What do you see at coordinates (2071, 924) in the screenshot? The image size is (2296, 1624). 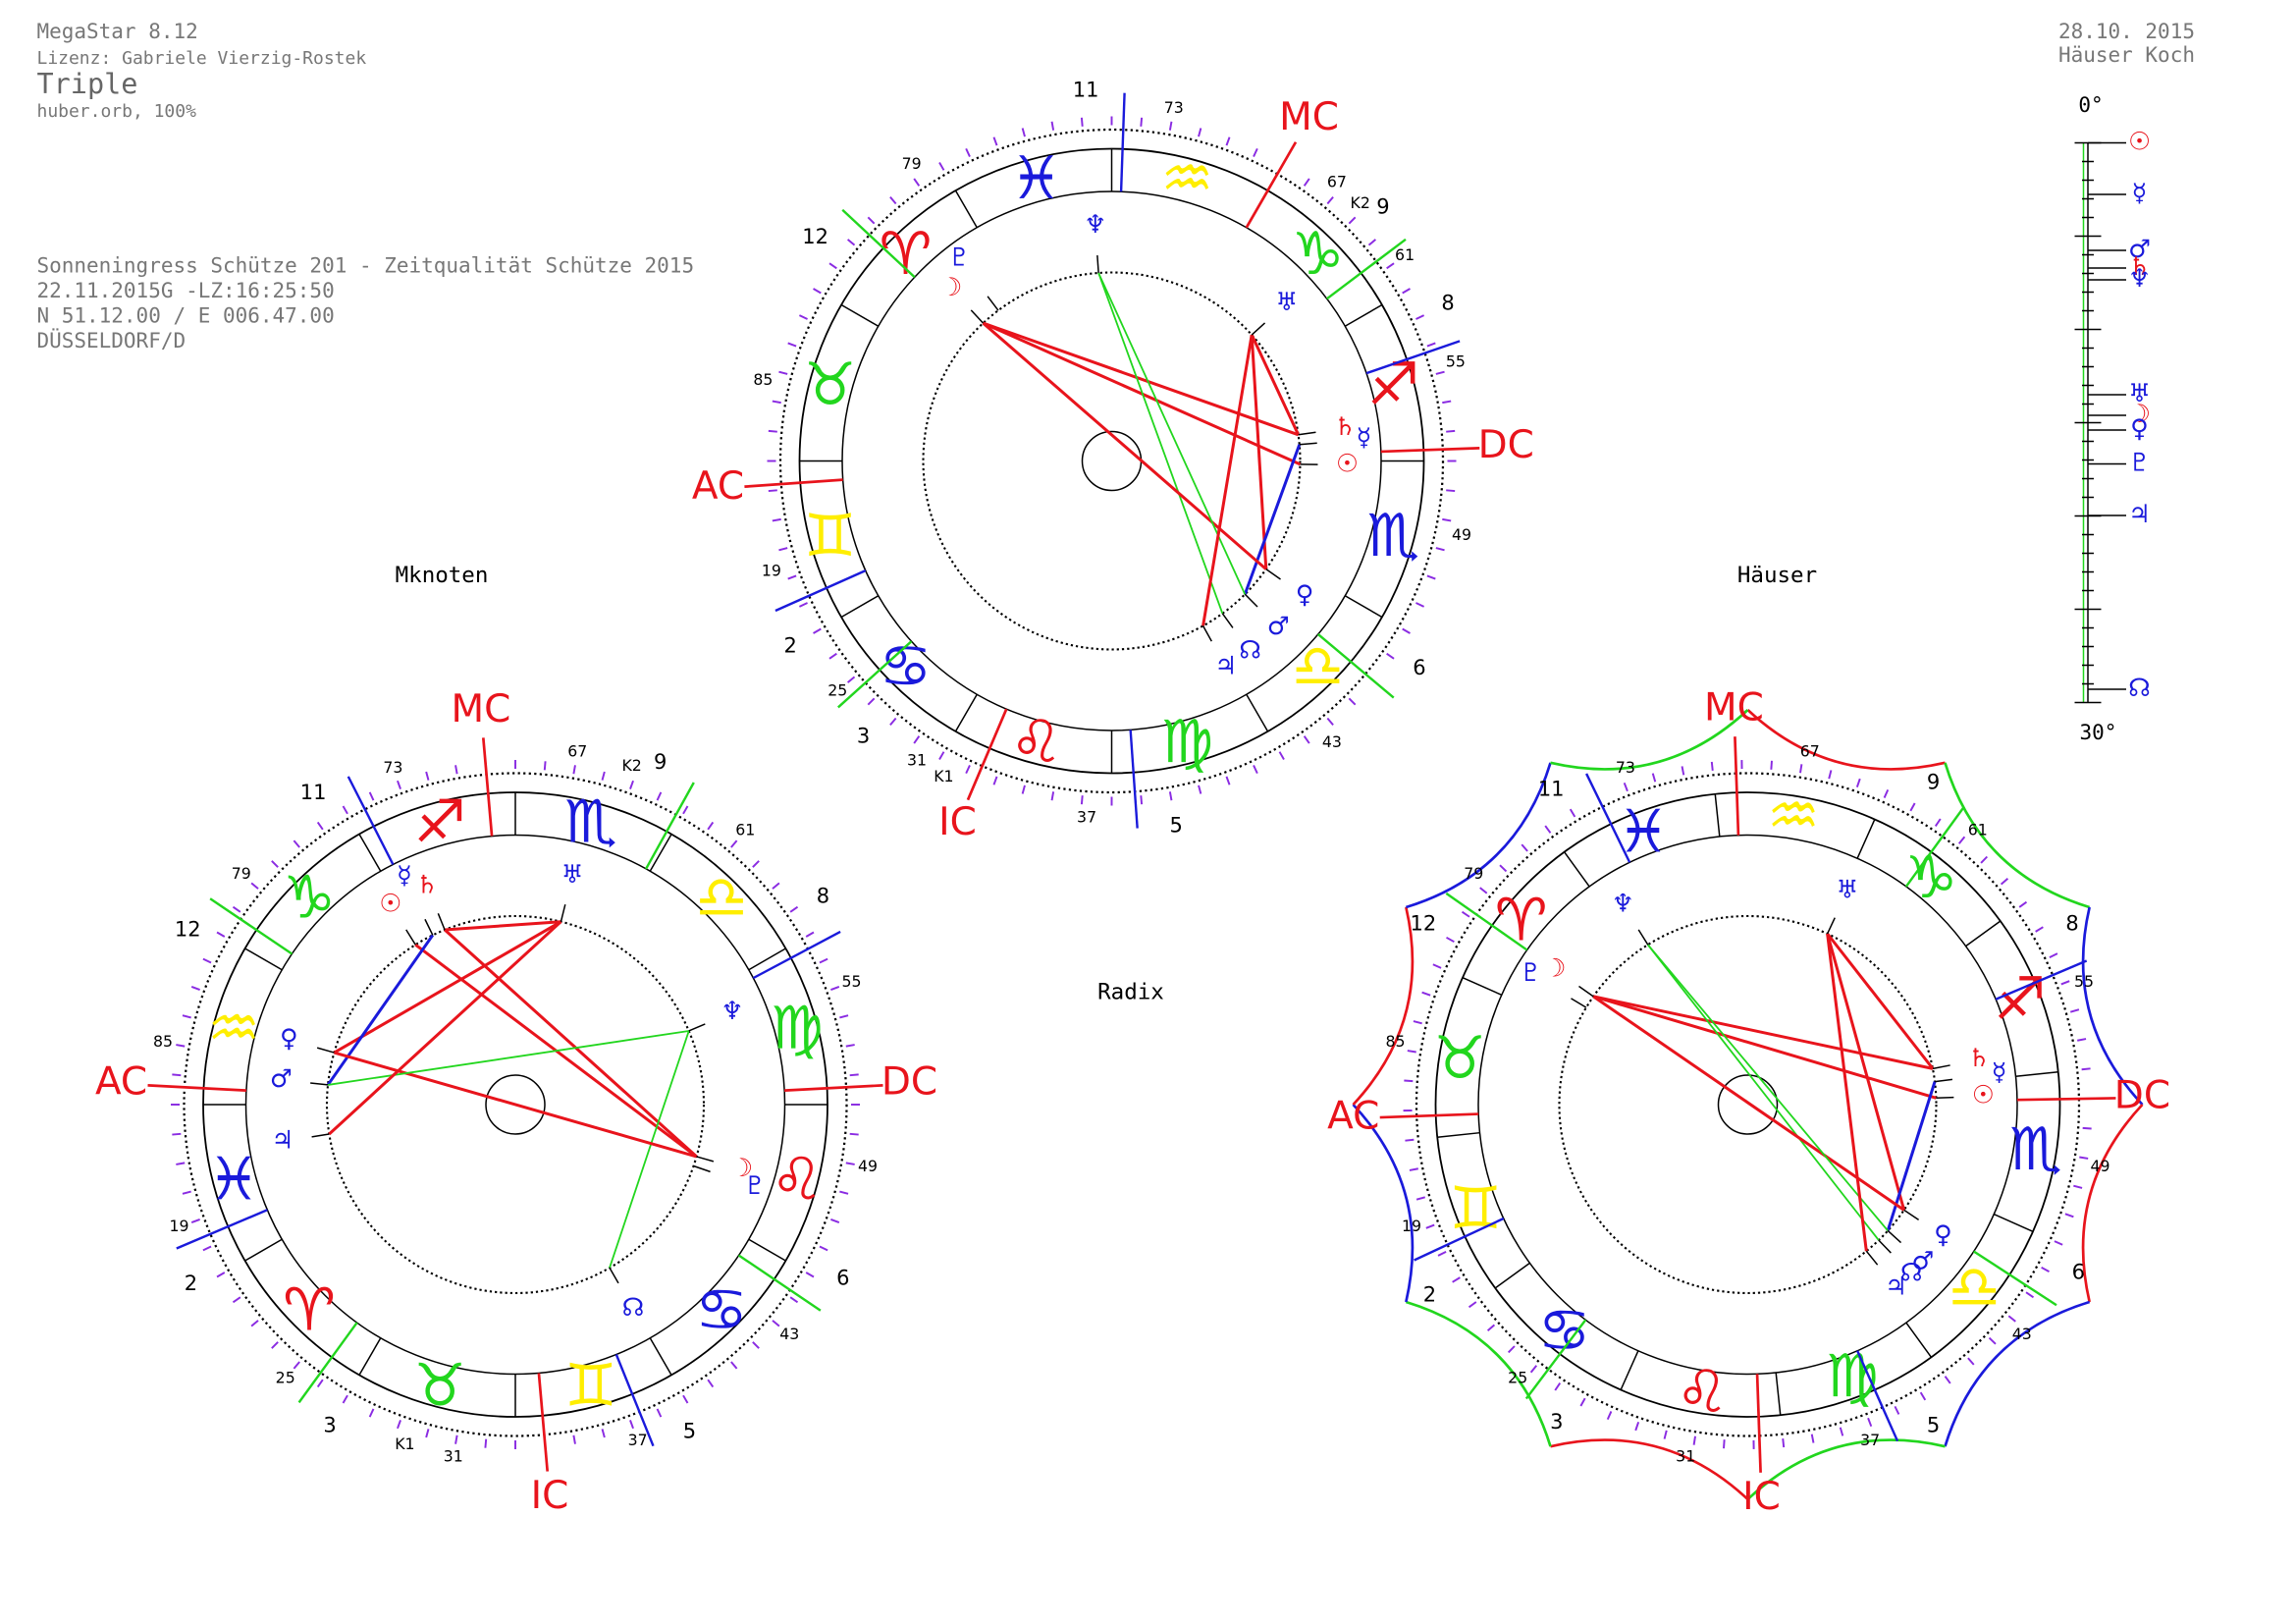 I see `house-number: 8` at bounding box center [2071, 924].